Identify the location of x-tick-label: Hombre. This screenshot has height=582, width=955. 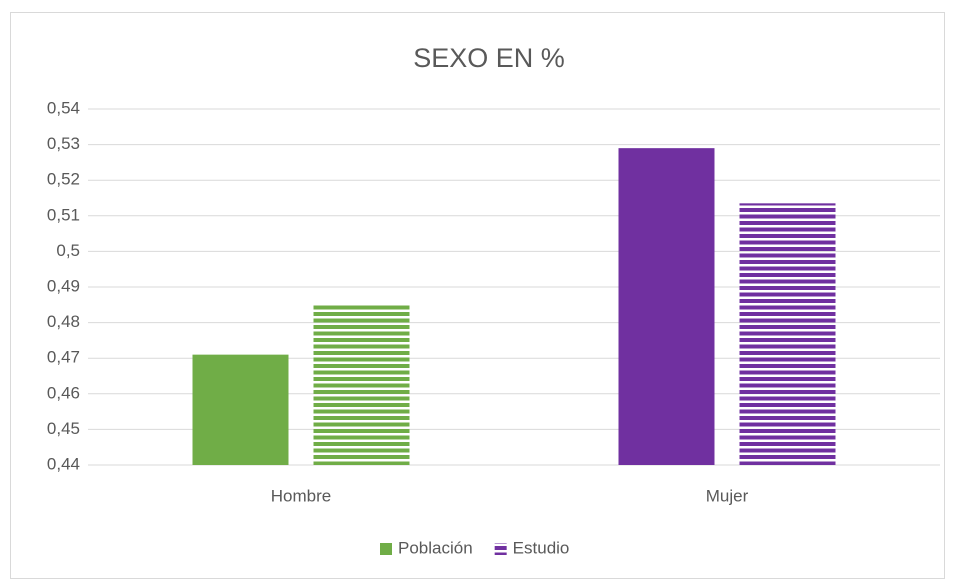
(301, 495).